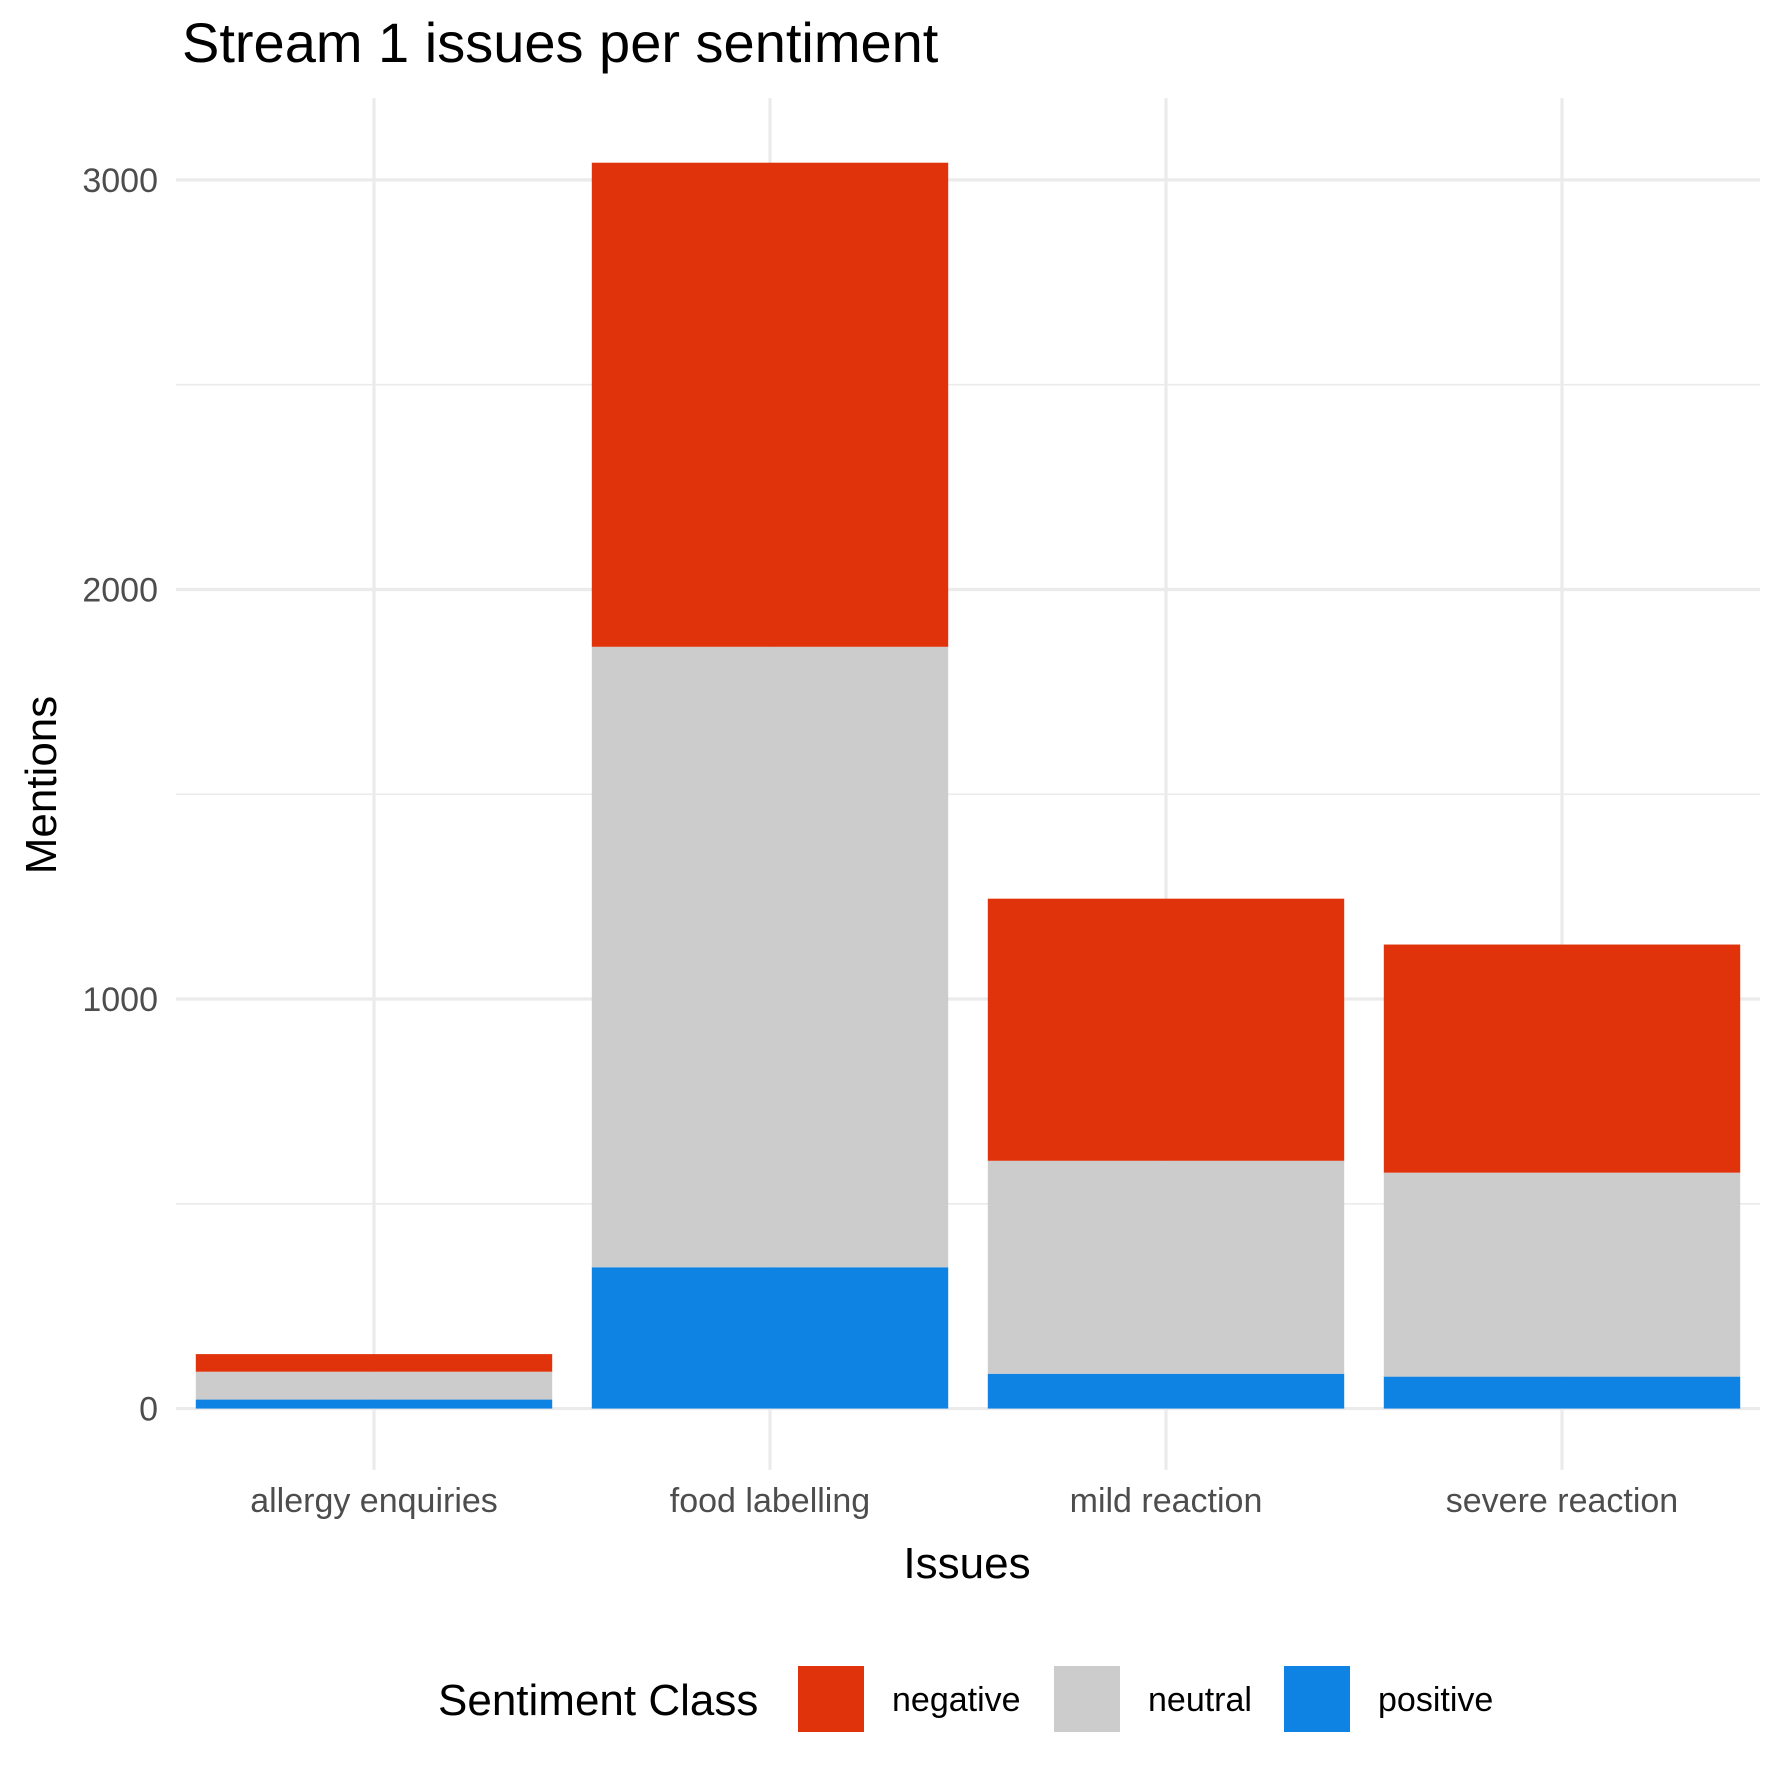 This screenshot has width=1771, height=1771. Describe the element at coordinates (120, 590) in the screenshot. I see `y-tick-label: 2000` at that location.